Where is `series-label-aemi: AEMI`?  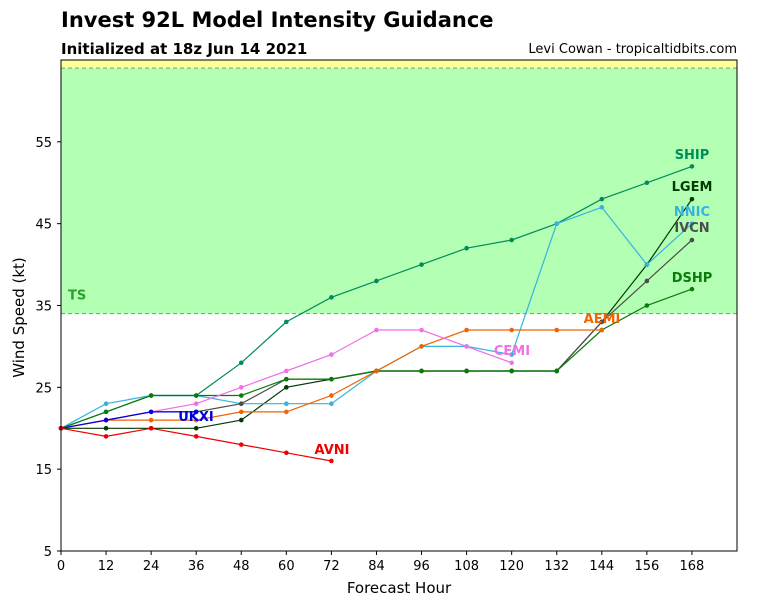
series-label-aemi: AEMI is located at coordinates (602, 319).